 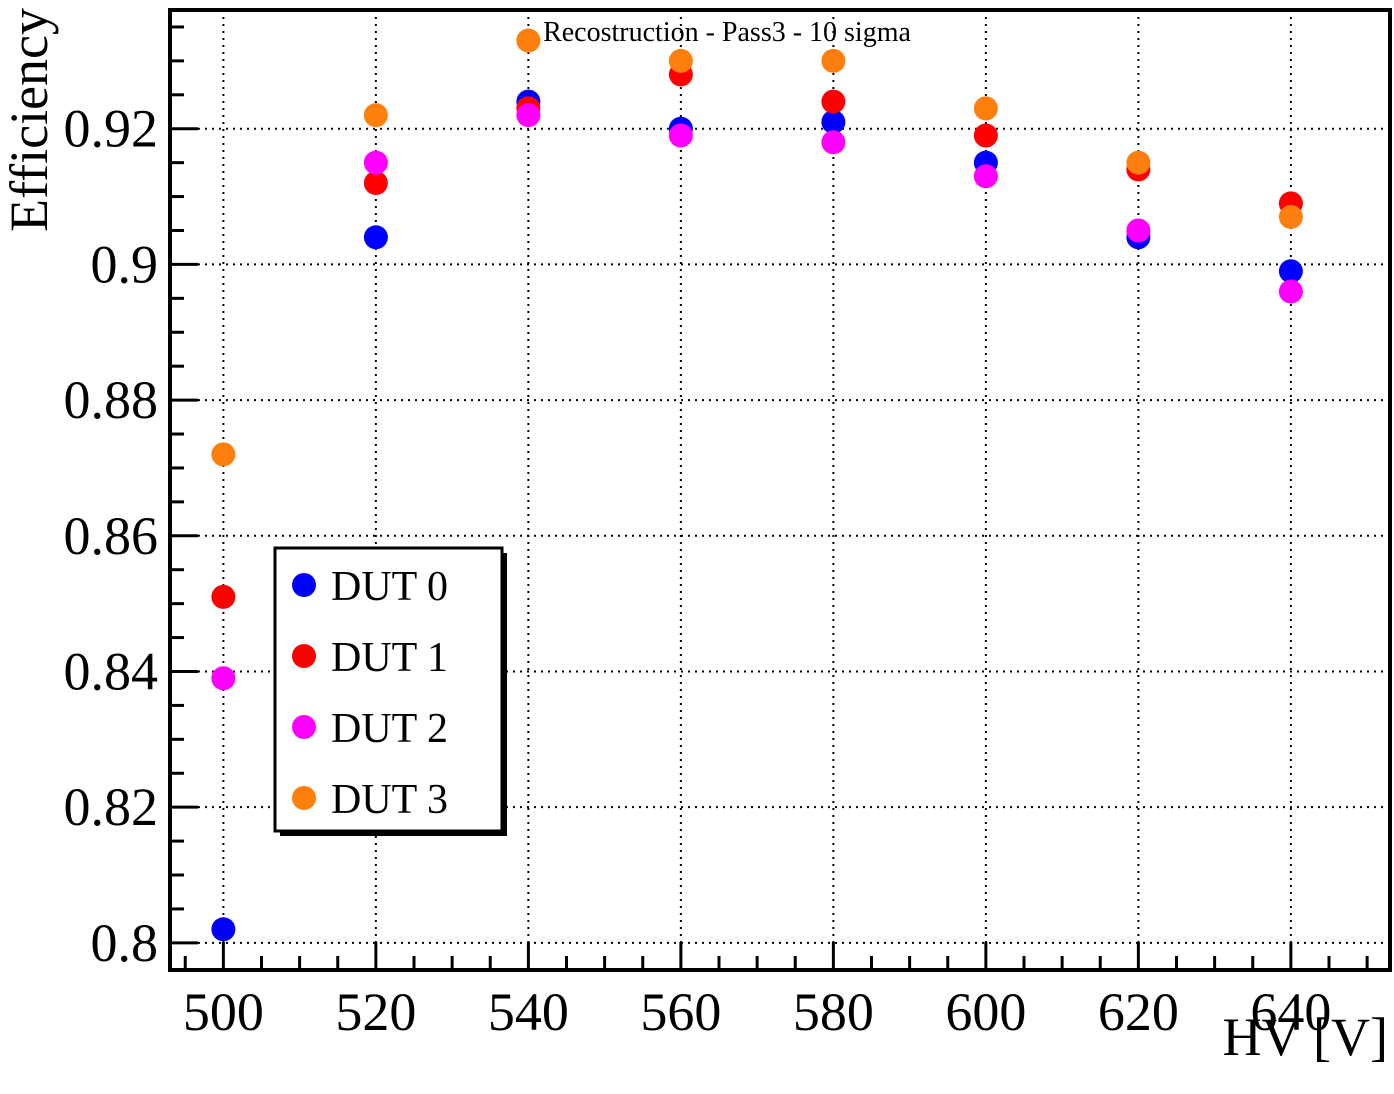 I want to click on x-tick-label: 600, so click(x=985, y=1012).